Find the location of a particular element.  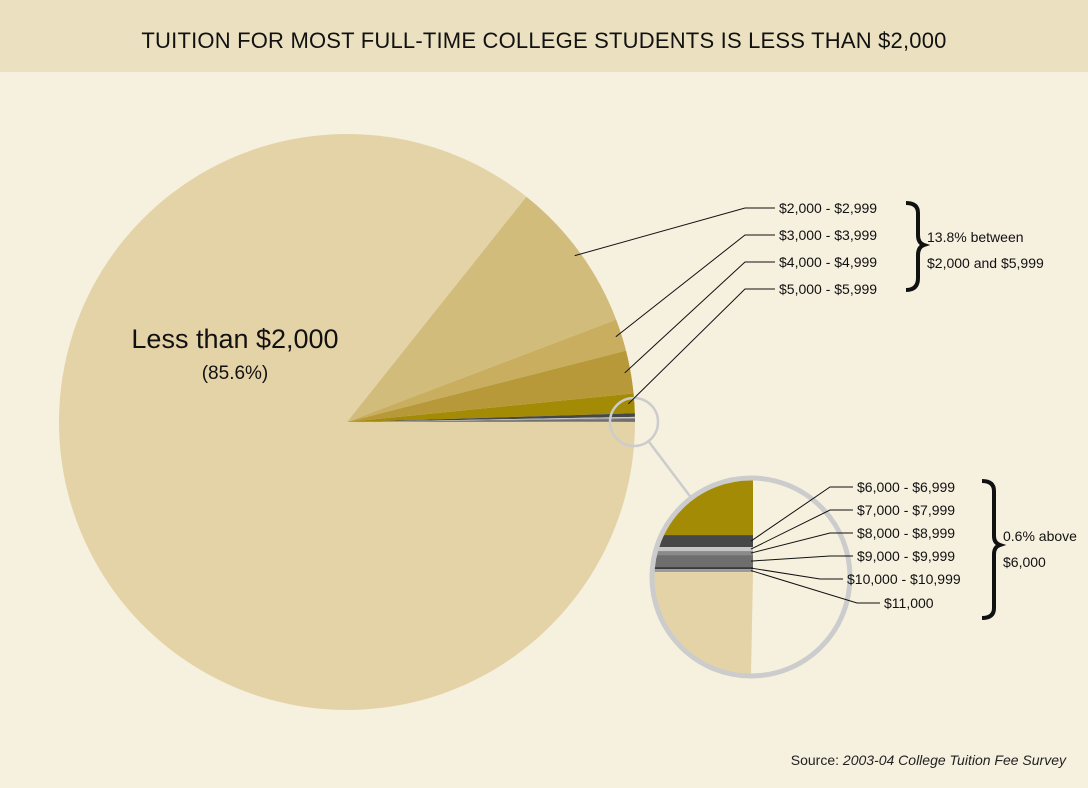

slice-label-7-000-7-999: $7,000 - $7,999 is located at coordinates (906, 510).